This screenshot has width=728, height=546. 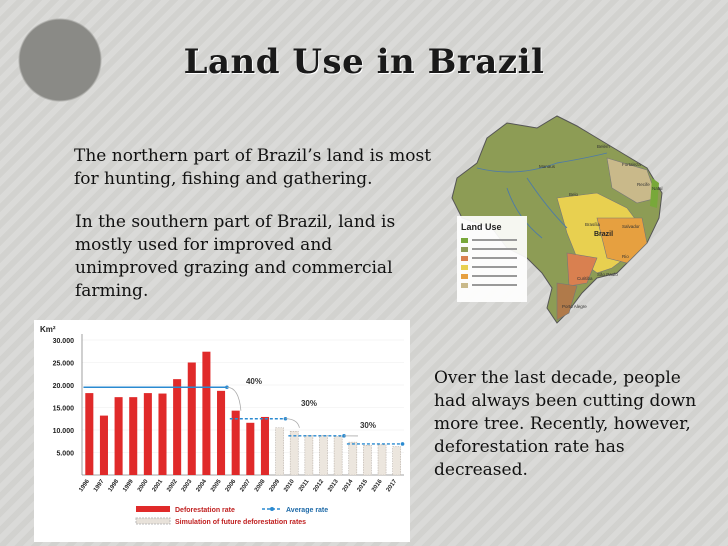 I want to click on x-tick-label: 2008, so click(x=260, y=485).